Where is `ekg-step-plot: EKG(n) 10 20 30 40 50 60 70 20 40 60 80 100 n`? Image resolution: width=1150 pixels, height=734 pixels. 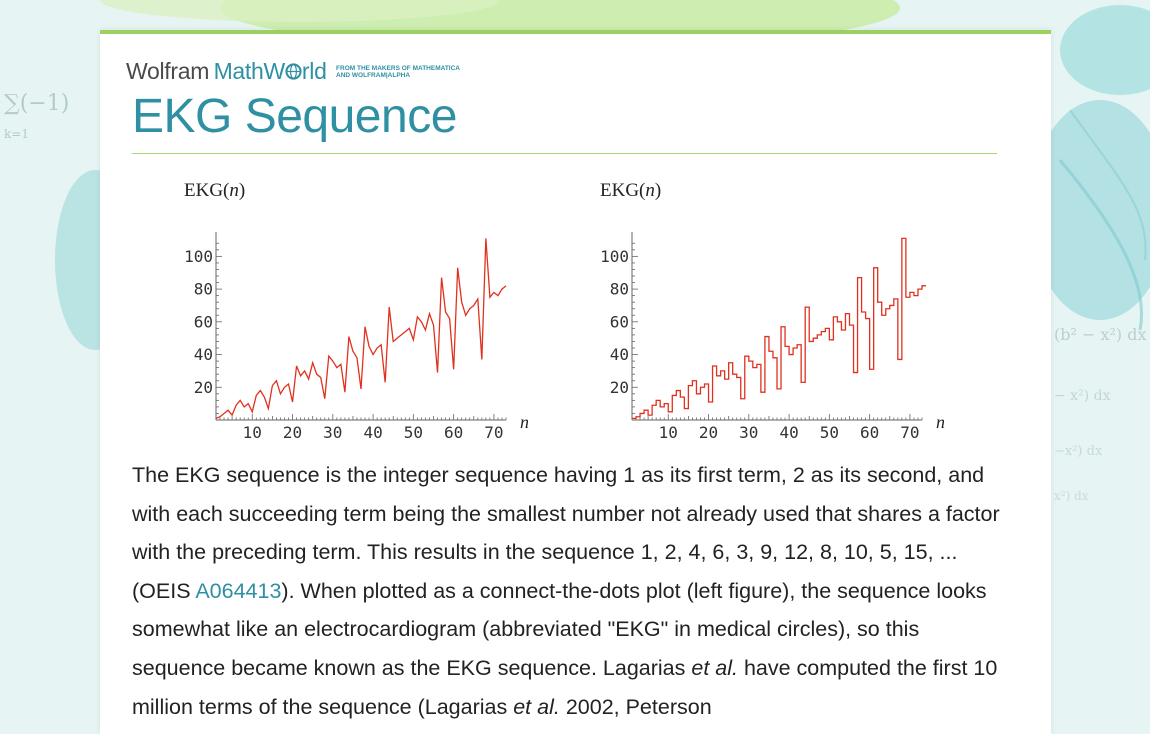
ekg-step-plot: EKG(n) 10 20 30 40 50 60 70 20 40 60 80 100 n is located at coordinates (771, 308).